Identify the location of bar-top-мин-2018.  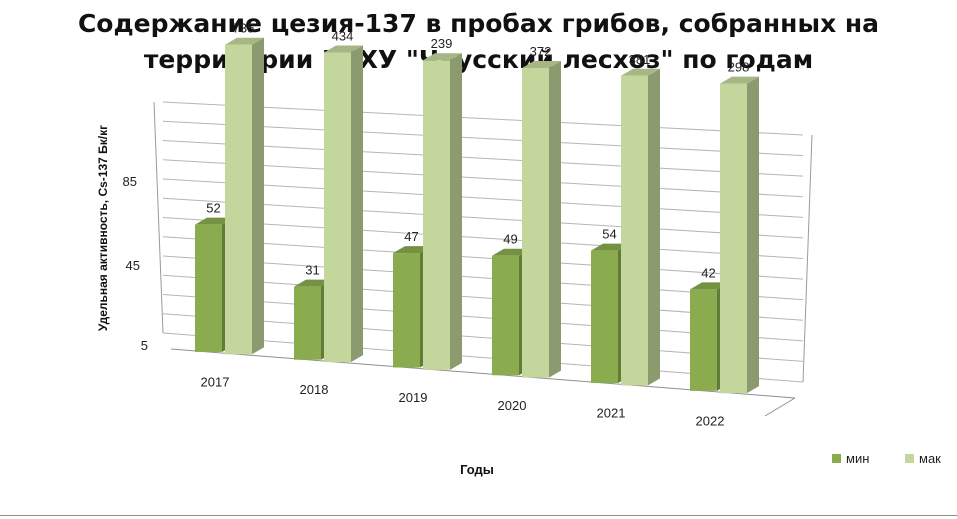
(313, 283).